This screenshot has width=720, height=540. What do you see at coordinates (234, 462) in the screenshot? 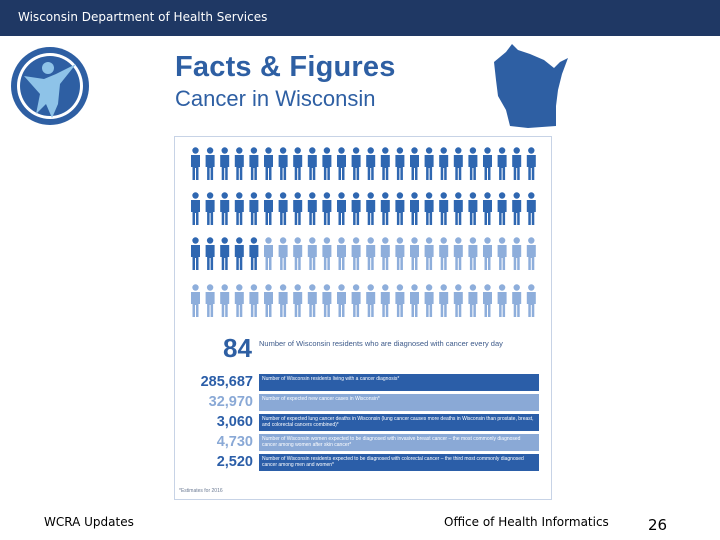
I see `stat-value: 2,520` at bounding box center [234, 462].